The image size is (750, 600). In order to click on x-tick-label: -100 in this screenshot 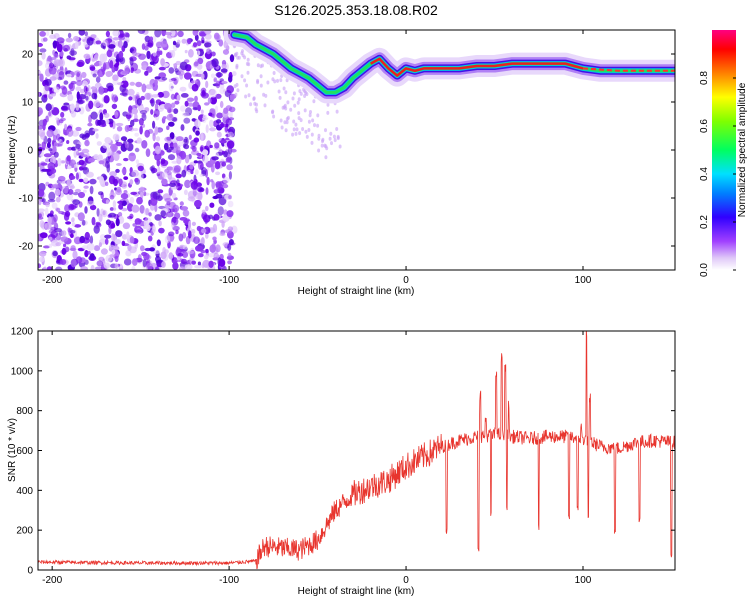, I will do `click(229, 580)`.